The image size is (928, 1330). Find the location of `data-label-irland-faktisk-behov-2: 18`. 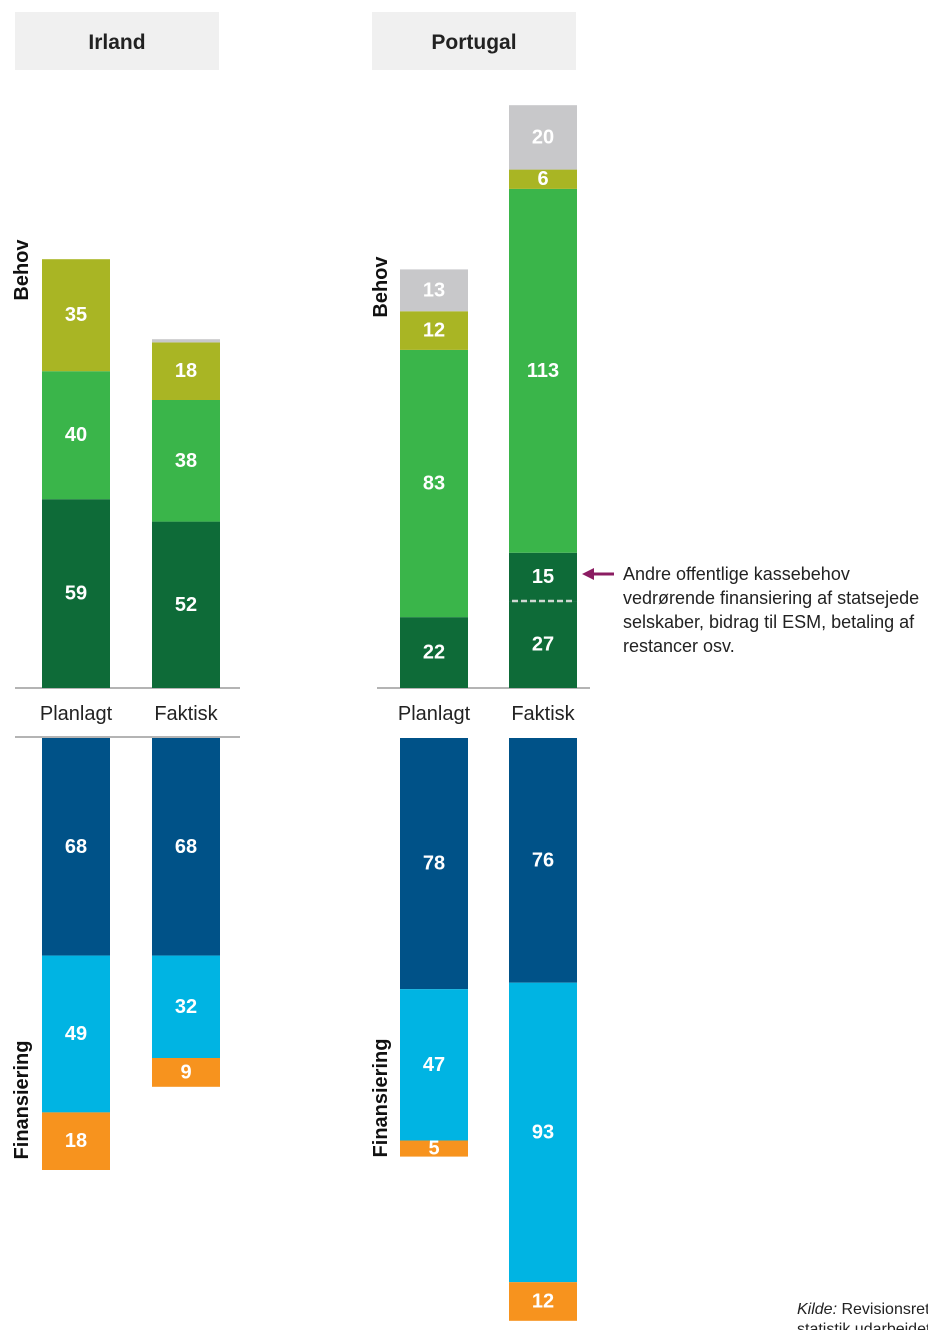

data-label-irland-faktisk-behov-2: 18 is located at coordinates (186, 371).